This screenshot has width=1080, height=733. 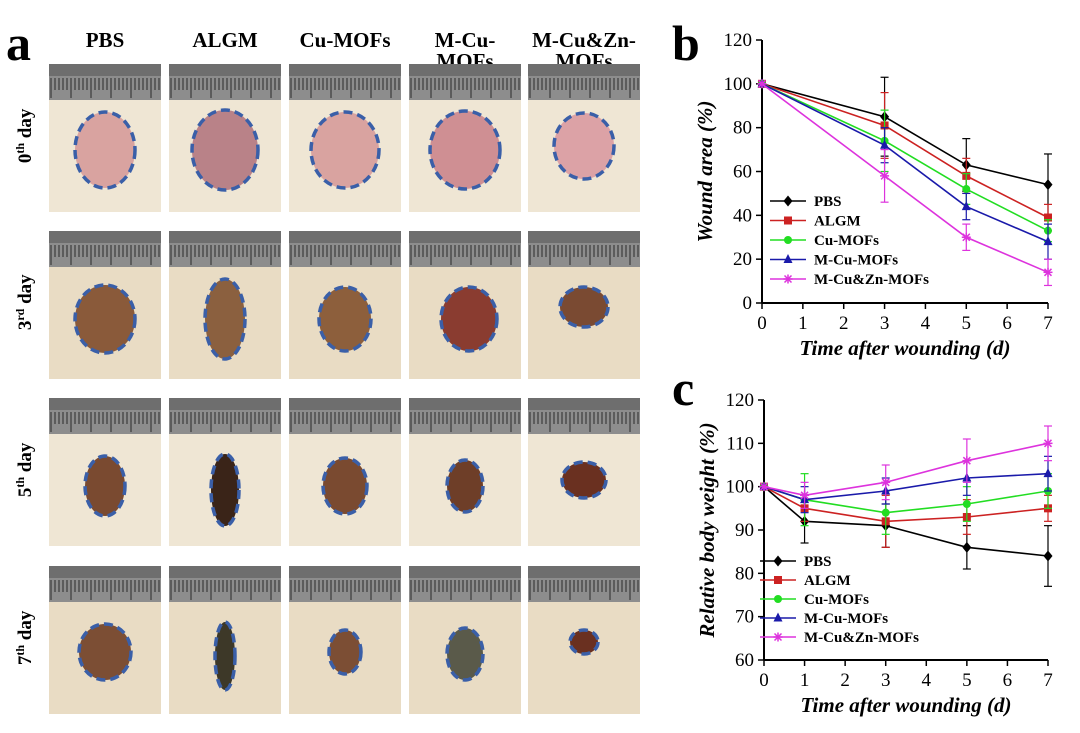 I want to click on panel-c-letter: c, so click(x=683, y=388).